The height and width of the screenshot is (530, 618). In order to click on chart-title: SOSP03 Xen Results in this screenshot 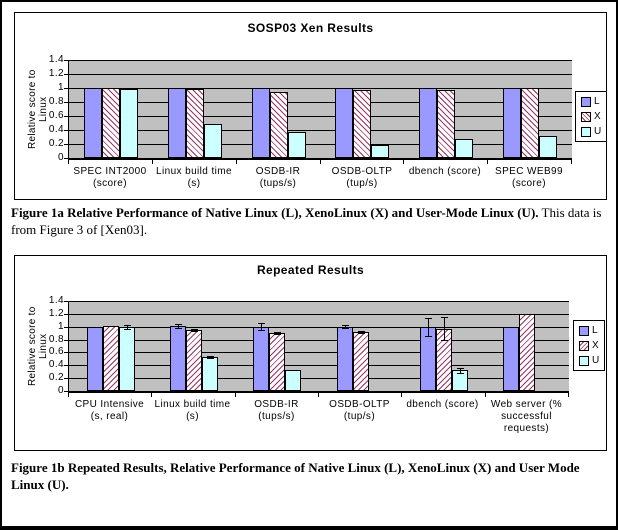, I will do `click(310, 28)`.